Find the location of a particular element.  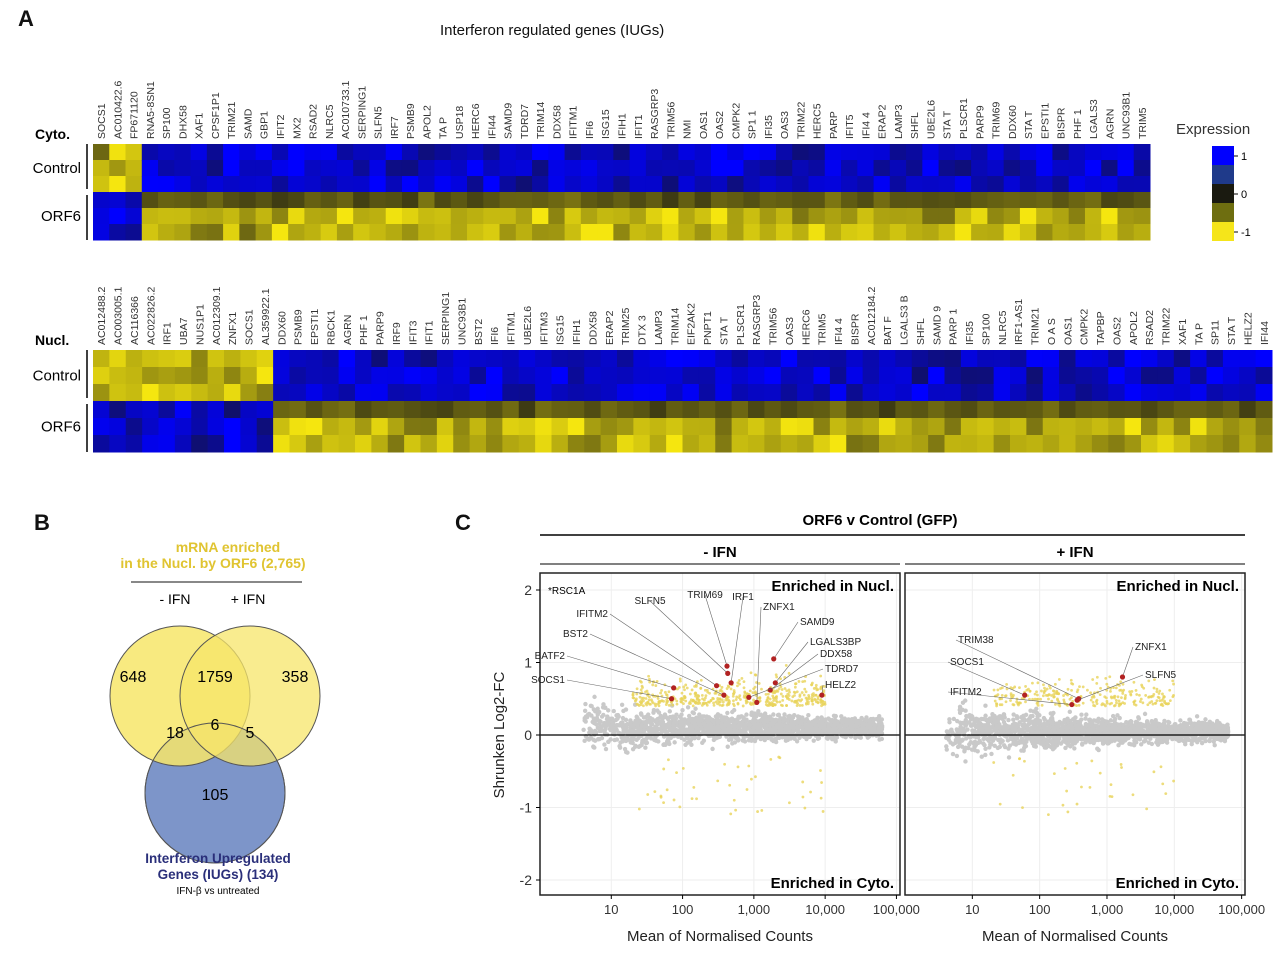

gene-label: RBCK1 is located at coordinates (331, 327).